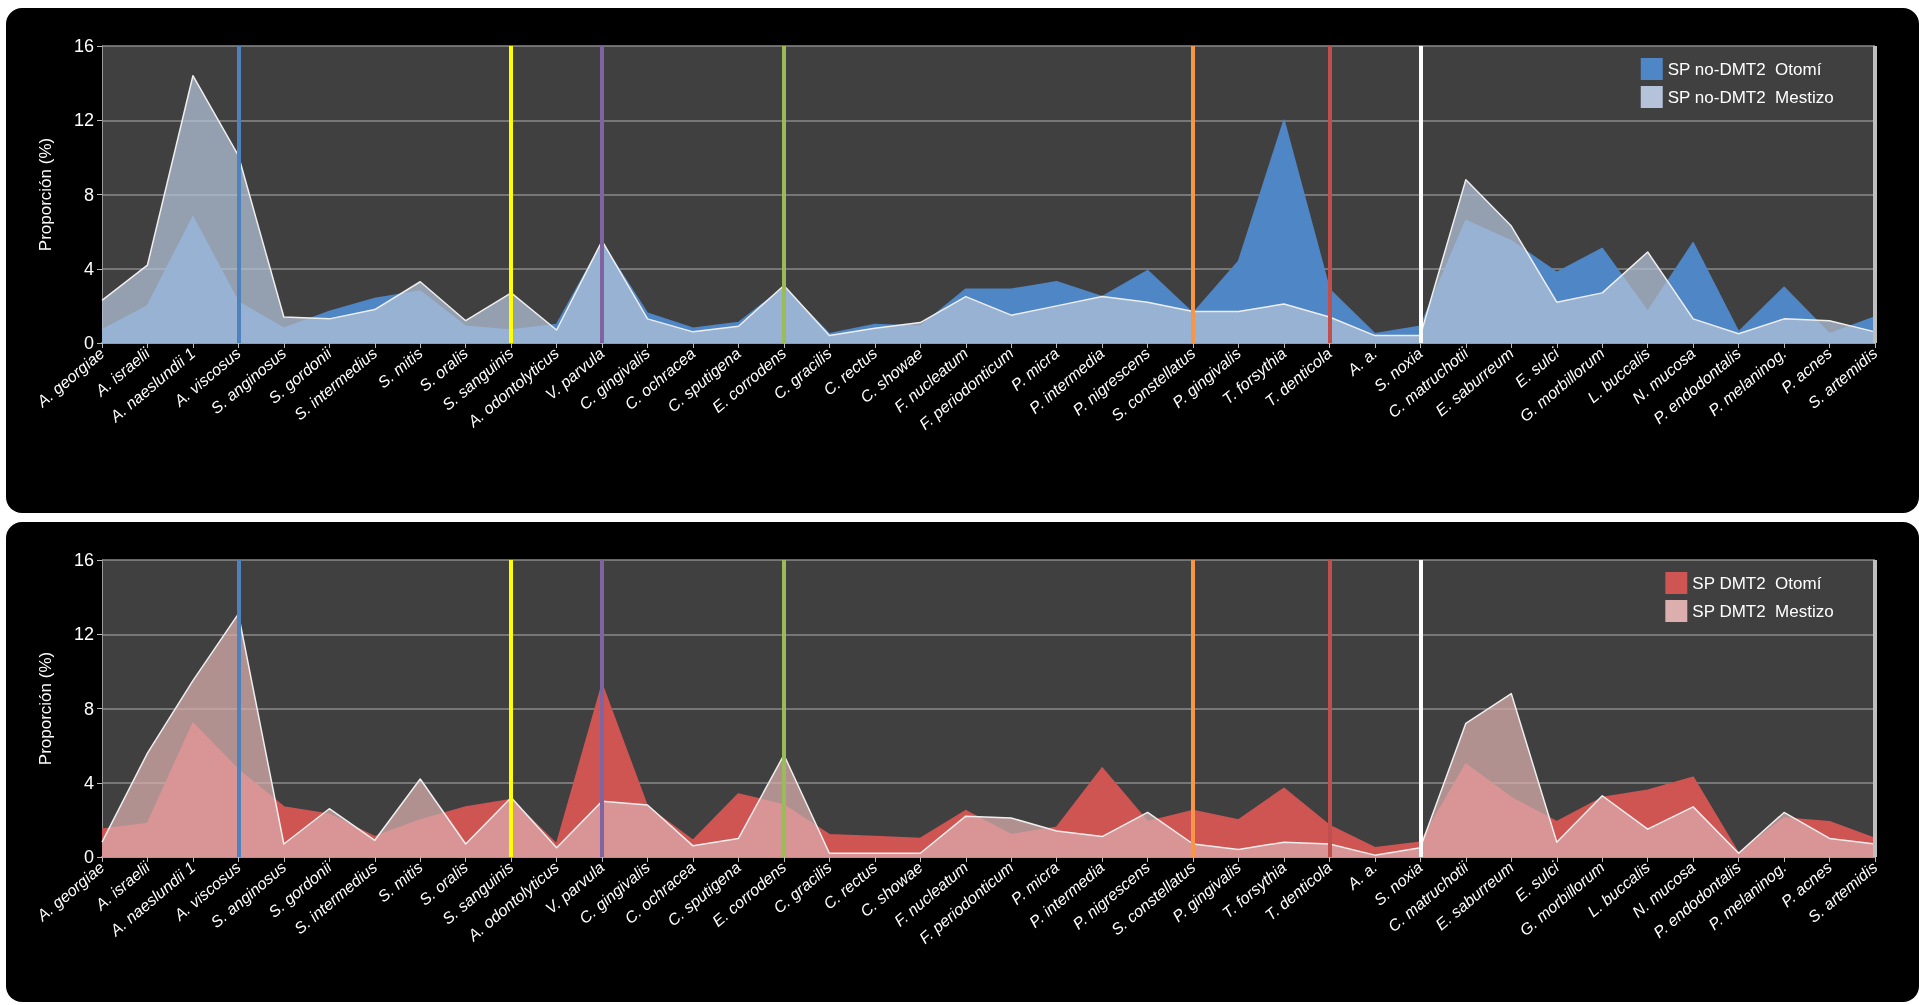 The height and width of the screenshot is (1005, 1919). I want to click on legend-label: SP DMT2 Mestizo, so click(1763, 611).